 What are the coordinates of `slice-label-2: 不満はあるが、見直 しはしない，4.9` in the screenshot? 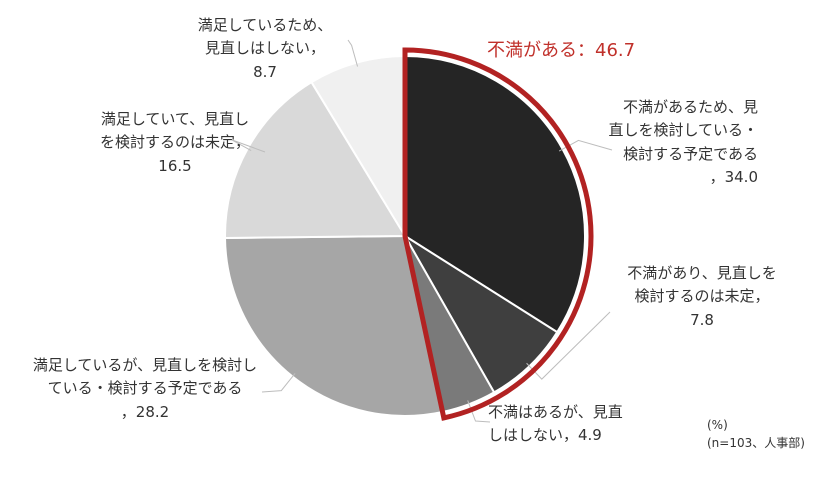 It's located at (555, 424).